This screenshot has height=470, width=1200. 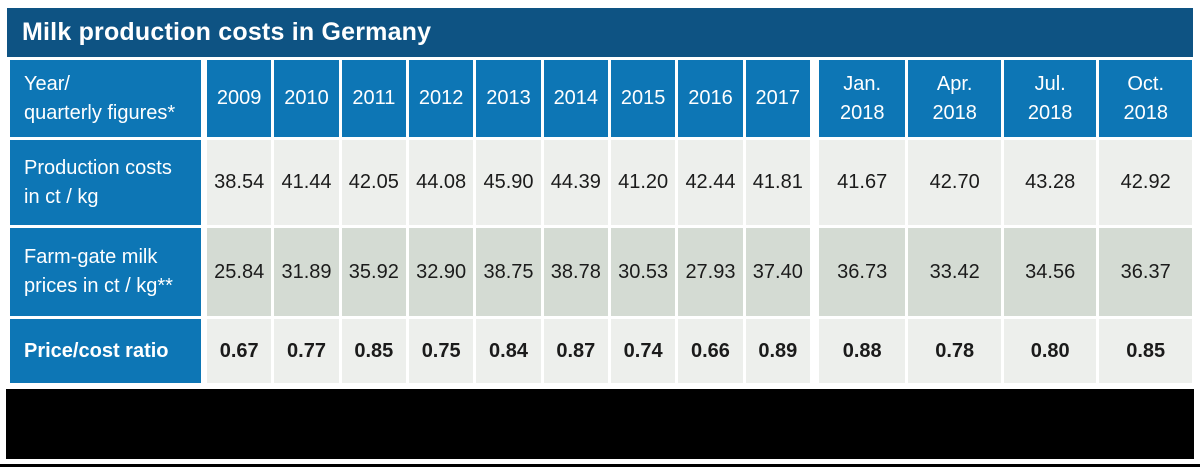 I want to click on row-label-price-cost-ratio: Price/cost ratio, so click(x=107, y=351).